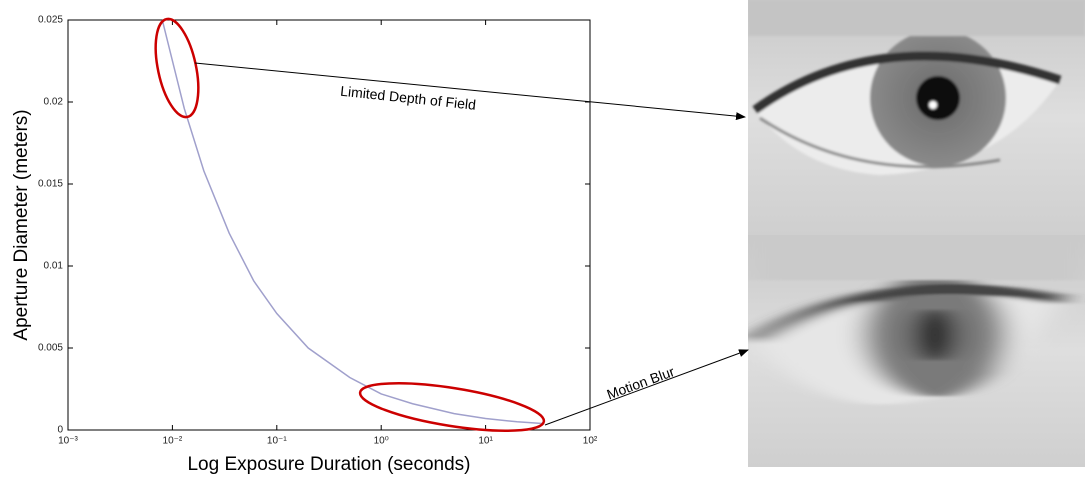  Describe the element at coordinates (328, 464) in the screenshot. I see `x-axis-label: Log Exposure Duration (seconds)` at that location.